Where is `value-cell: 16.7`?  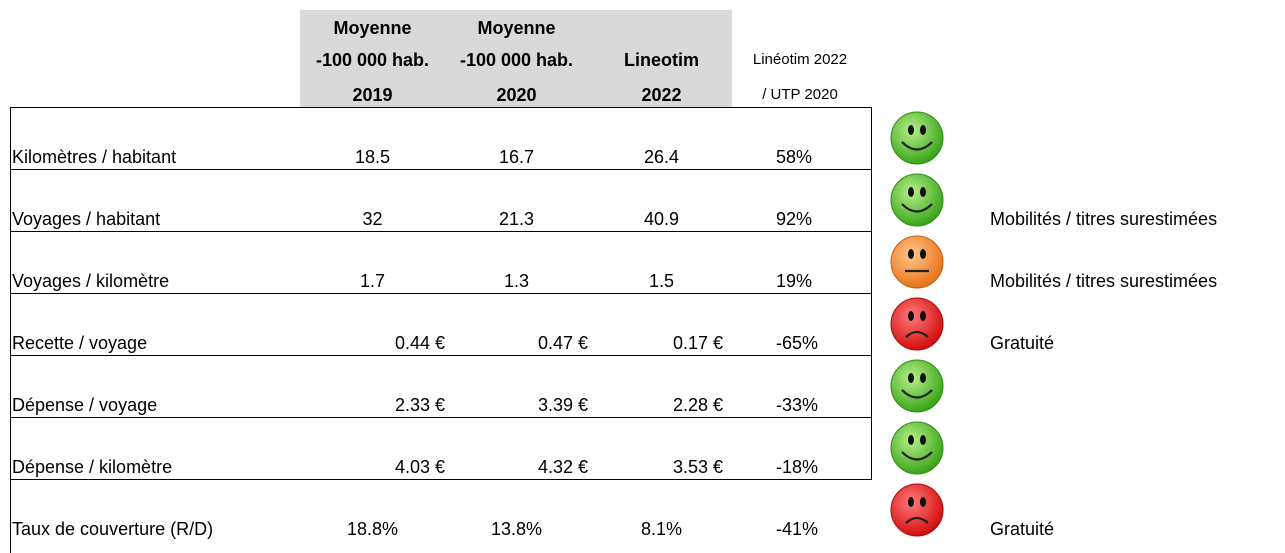 value-cell: 16.7 is located at coordinates (516, 157).